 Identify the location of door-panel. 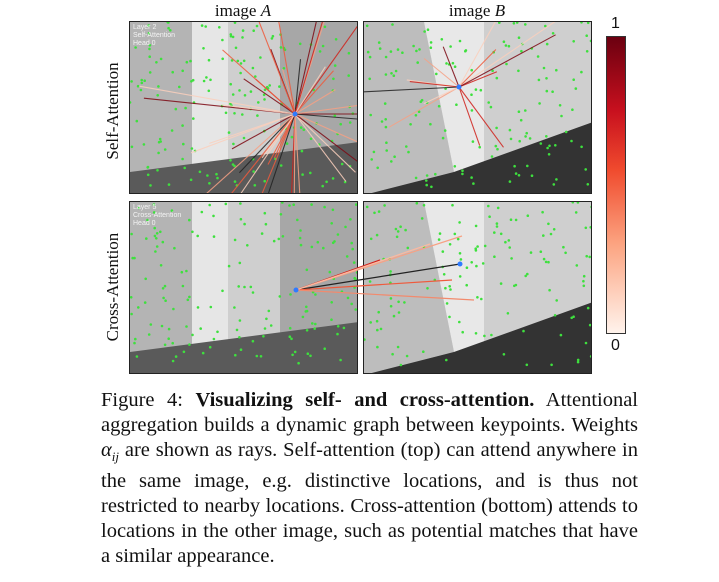
(210, 107).